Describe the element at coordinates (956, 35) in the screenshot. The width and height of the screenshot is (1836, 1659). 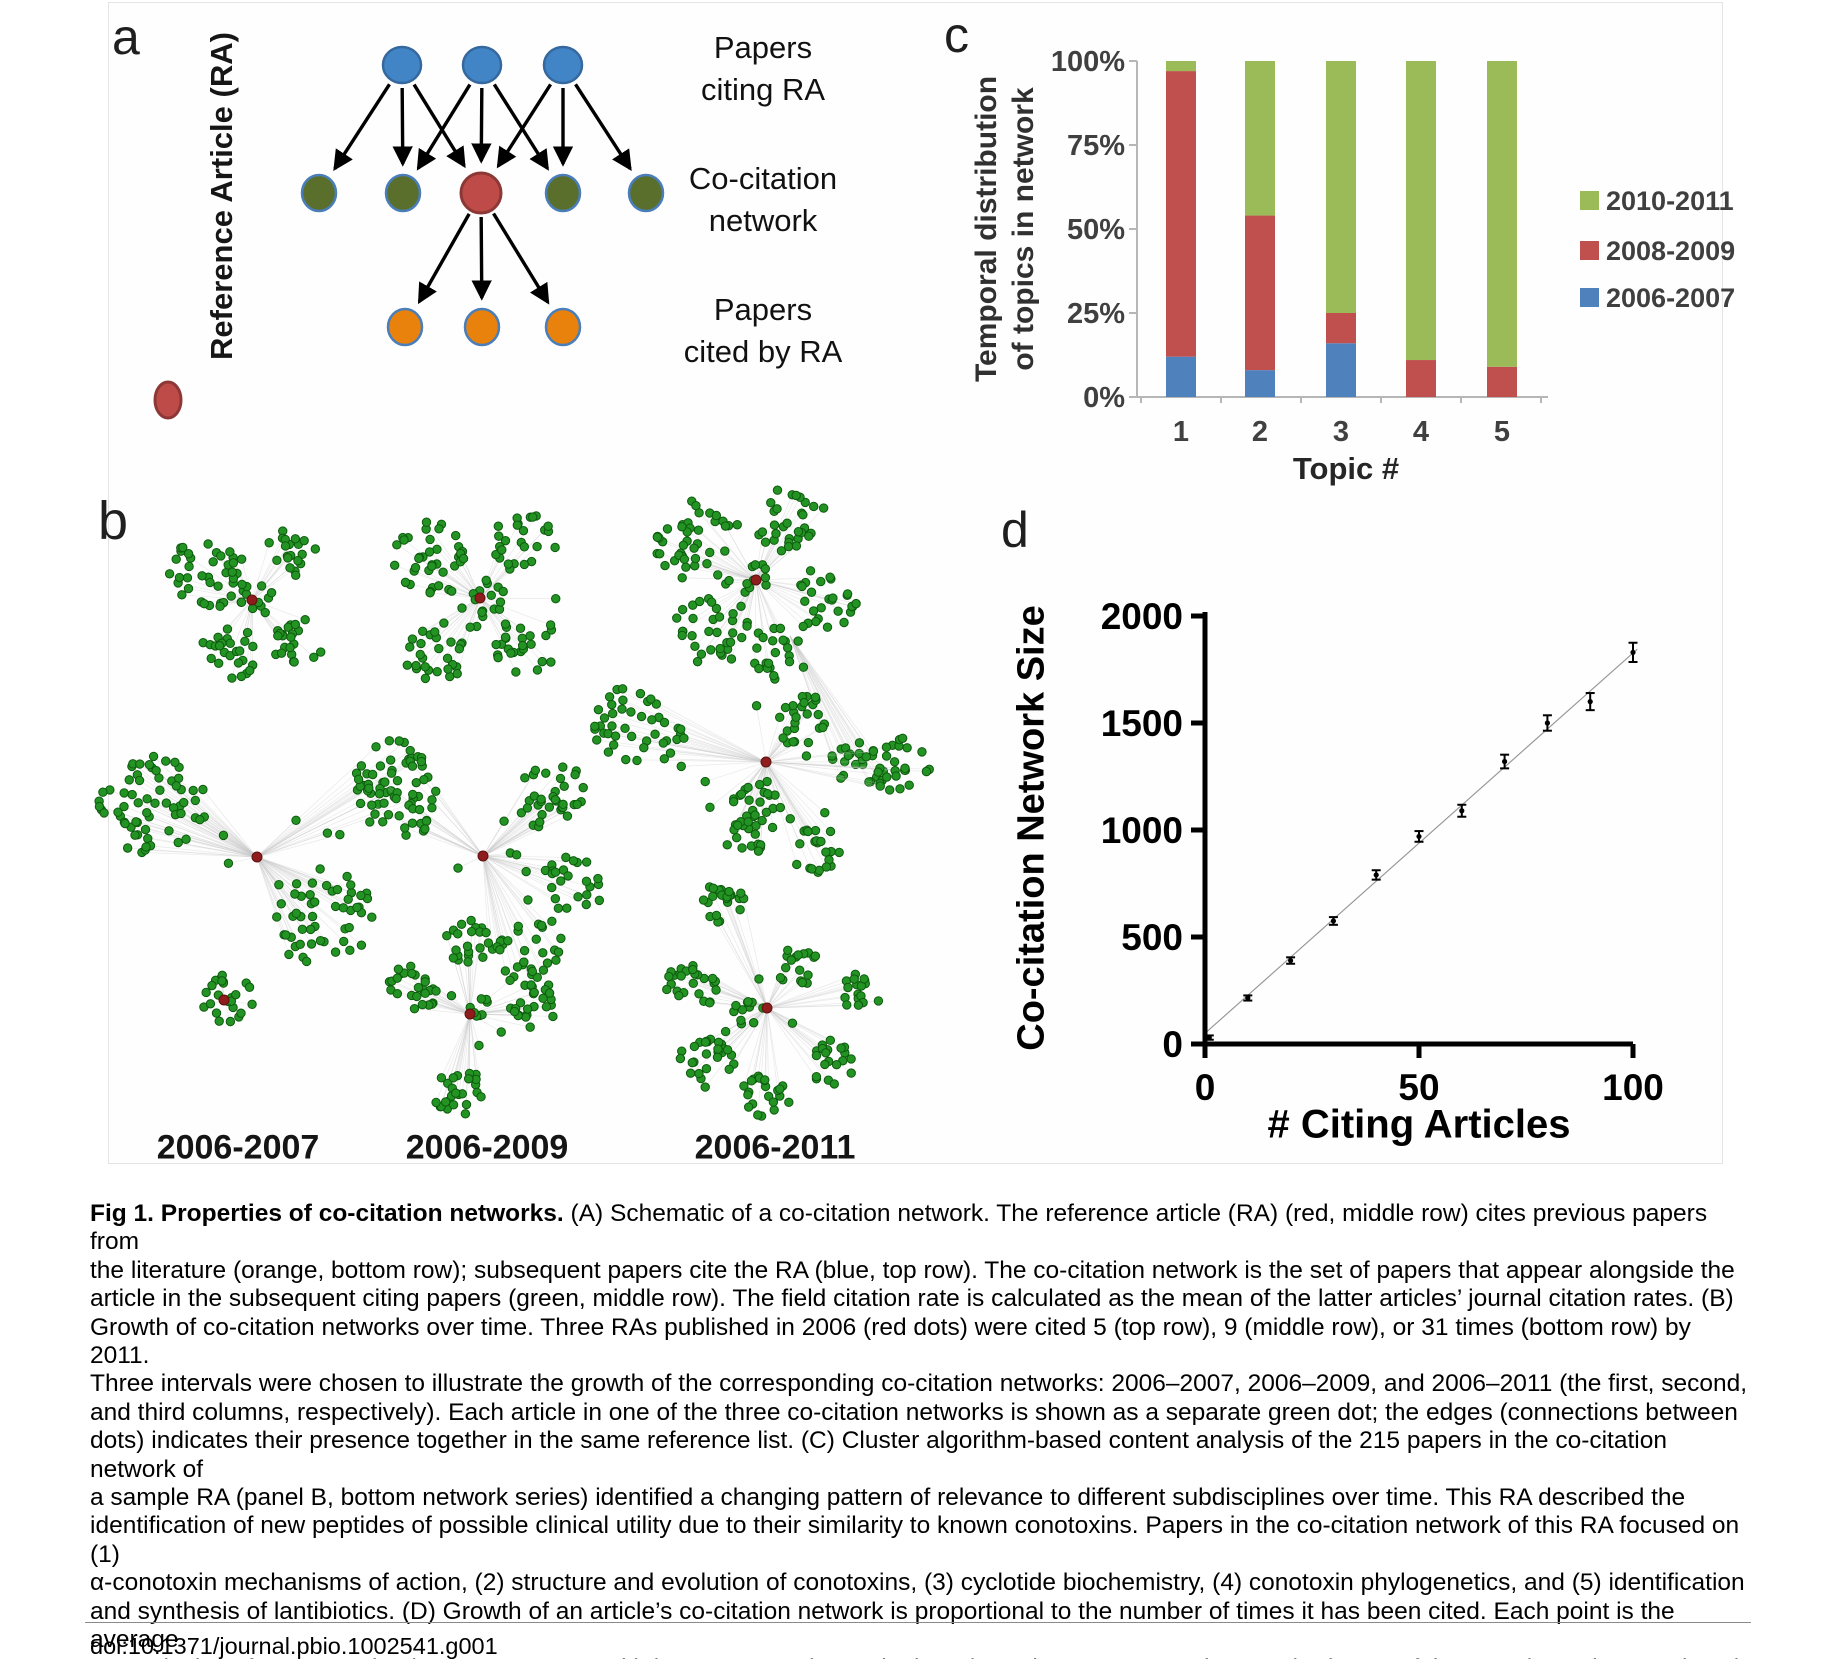
I see `panel-c-letter: c` at that location.